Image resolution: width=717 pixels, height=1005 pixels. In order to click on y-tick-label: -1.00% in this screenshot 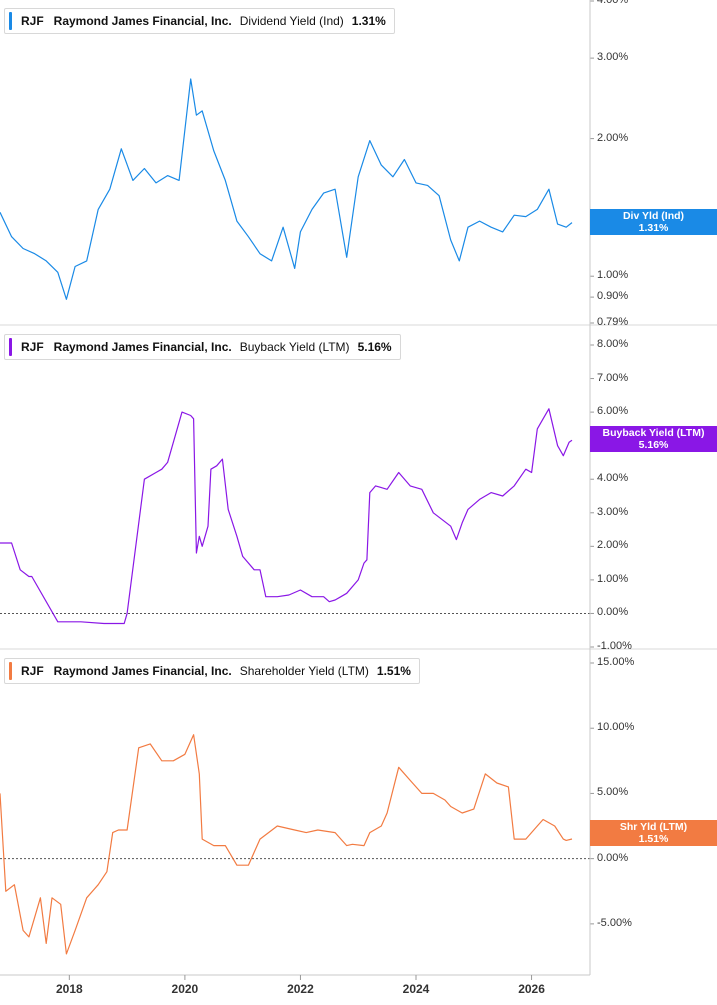, I will do `click(614, 646)`.